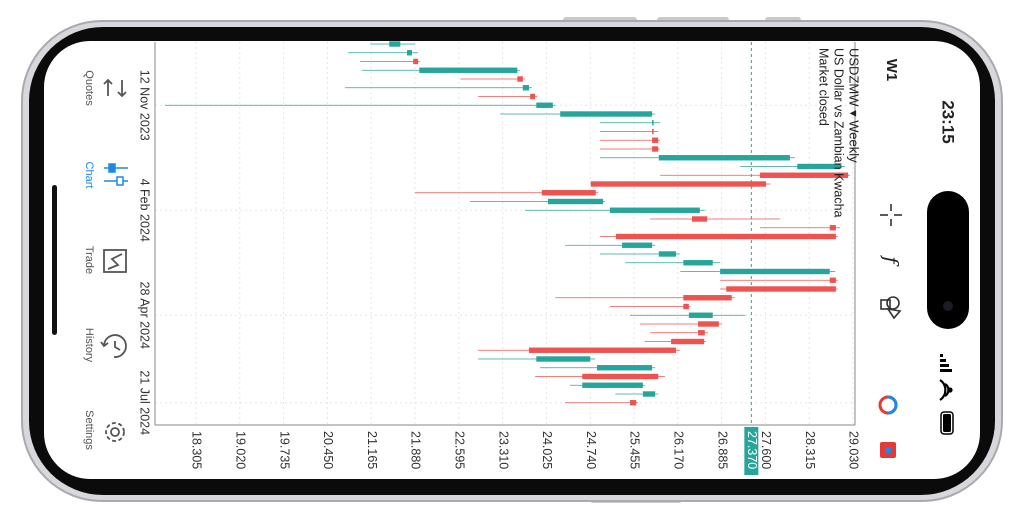  I want to click on price-tick-label: 25.455, so click(635, 450).